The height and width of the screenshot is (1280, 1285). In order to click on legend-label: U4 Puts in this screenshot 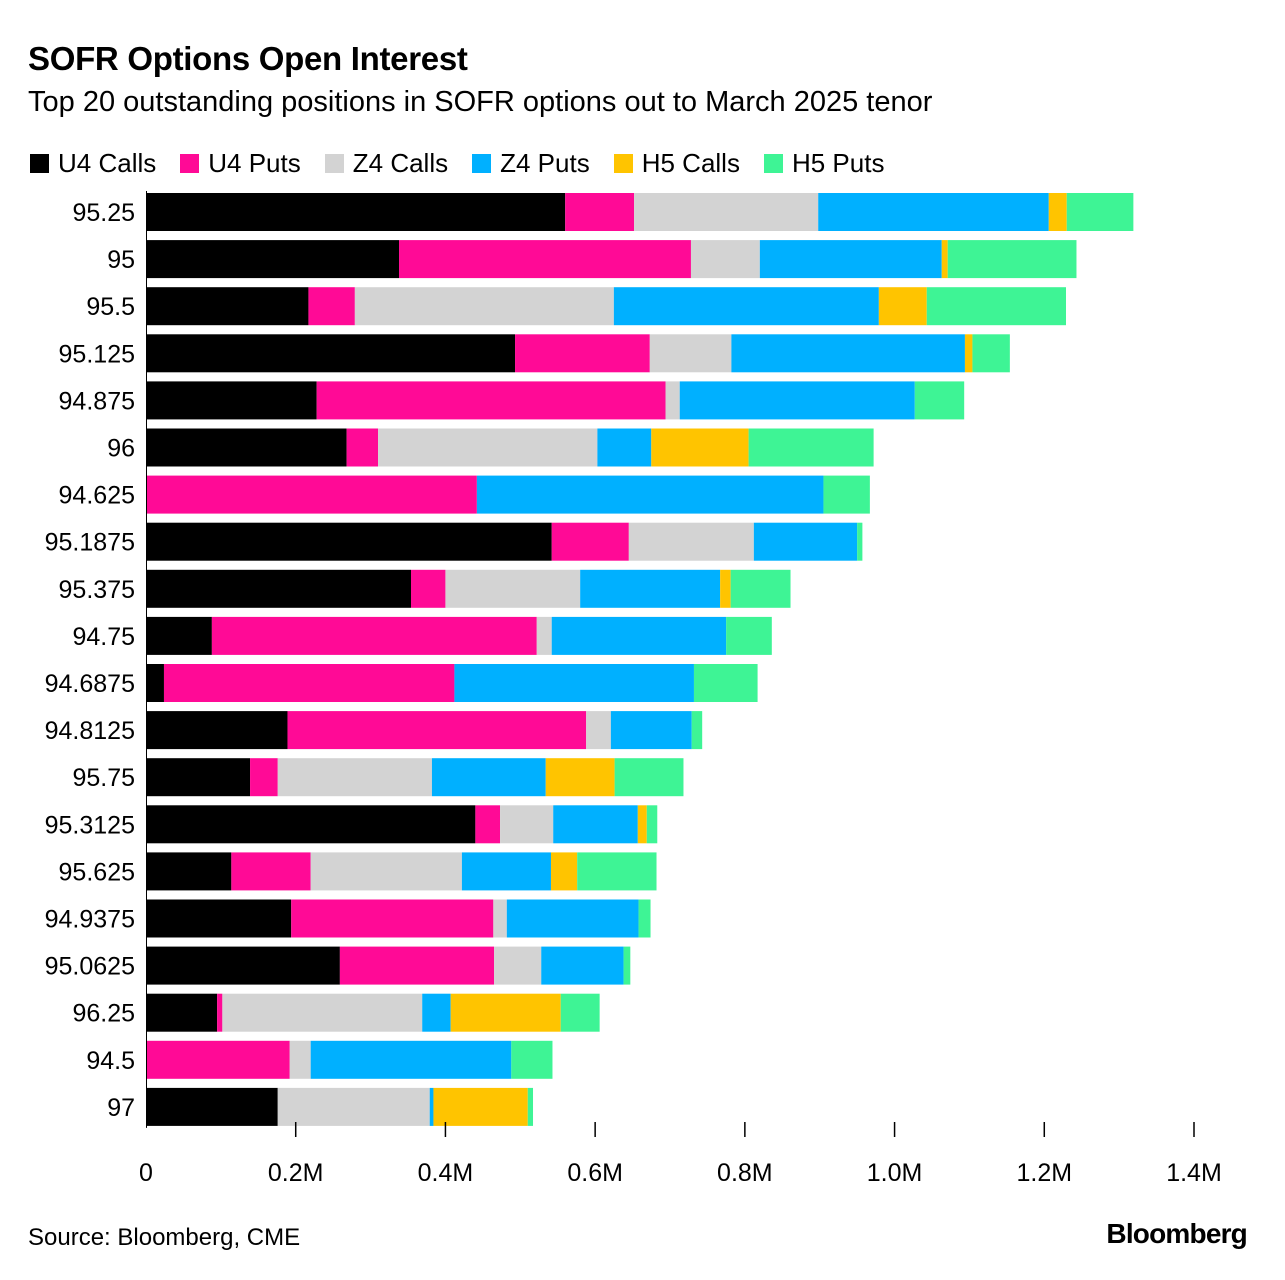, I will do `click(254, 162)`.